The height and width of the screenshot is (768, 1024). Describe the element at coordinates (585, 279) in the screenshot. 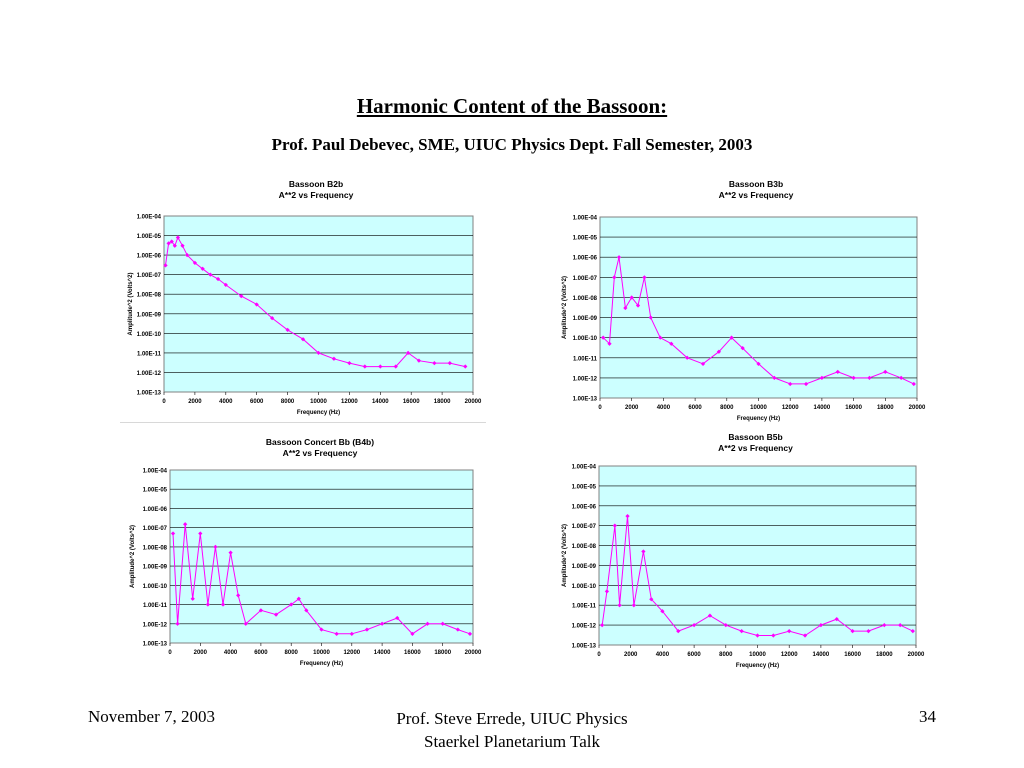

I see `y-tick-label: 1.00E-07` at that location.